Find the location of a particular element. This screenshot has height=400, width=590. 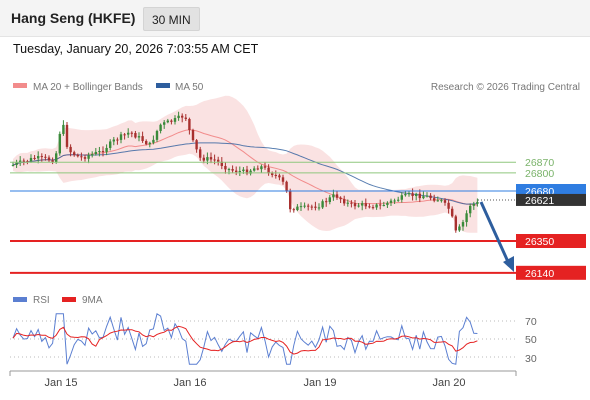

ma50-legend-label: MA 50 is located at coordinates (189, 87).